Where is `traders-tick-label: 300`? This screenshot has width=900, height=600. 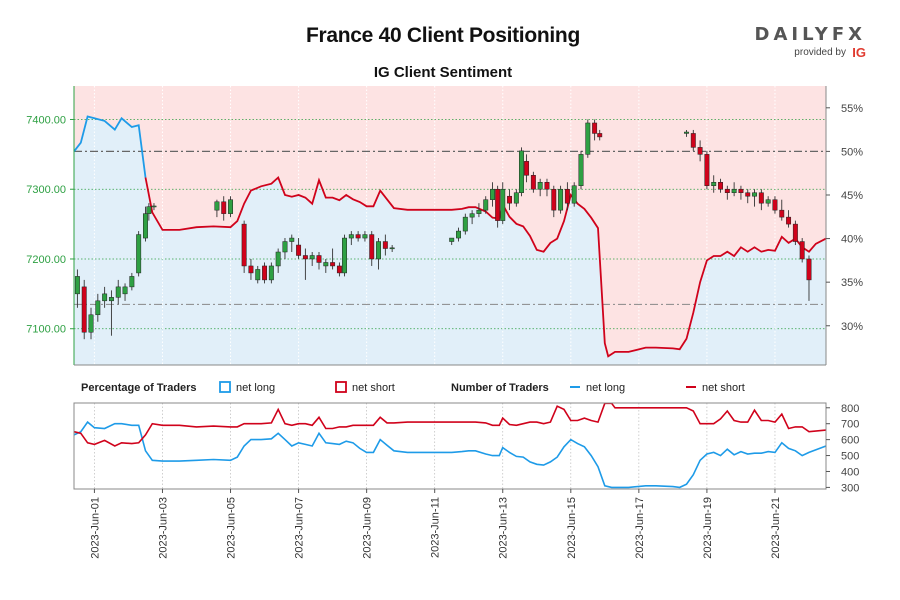
traders-tick-label: 300 is located at coordinates (850, 488).